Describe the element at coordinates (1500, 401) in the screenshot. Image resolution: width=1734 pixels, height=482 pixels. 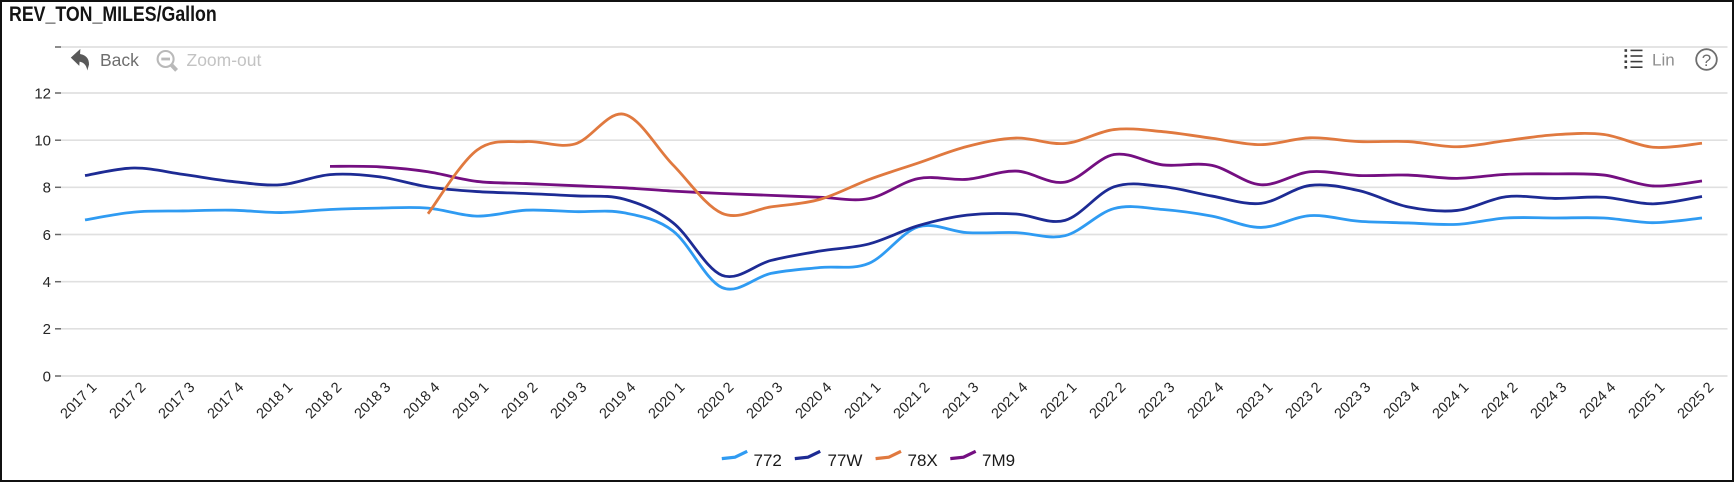
I see `svg-text: 2024 2` at that location.